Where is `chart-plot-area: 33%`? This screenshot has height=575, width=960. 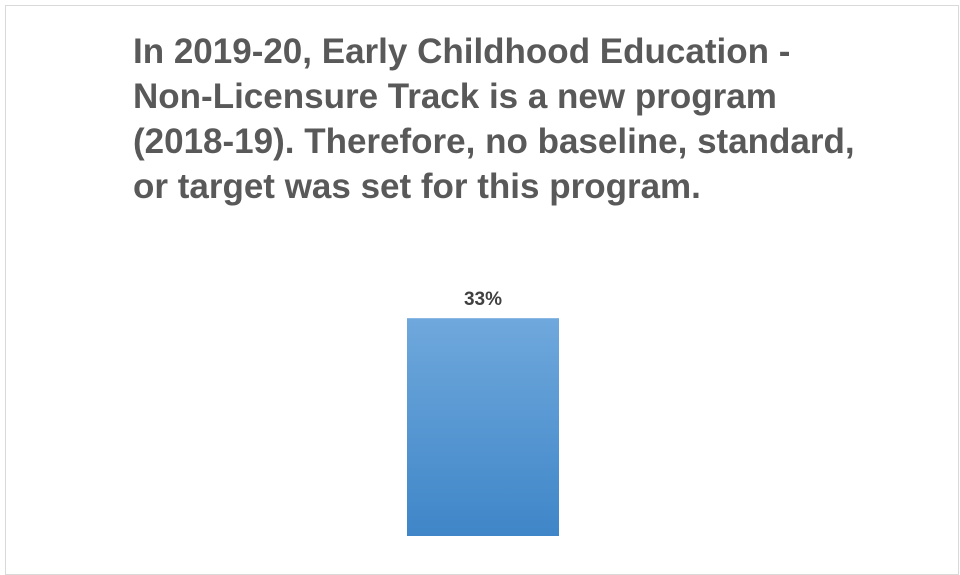 chart-plot-area: 33% is located at coordinates (483, 412).